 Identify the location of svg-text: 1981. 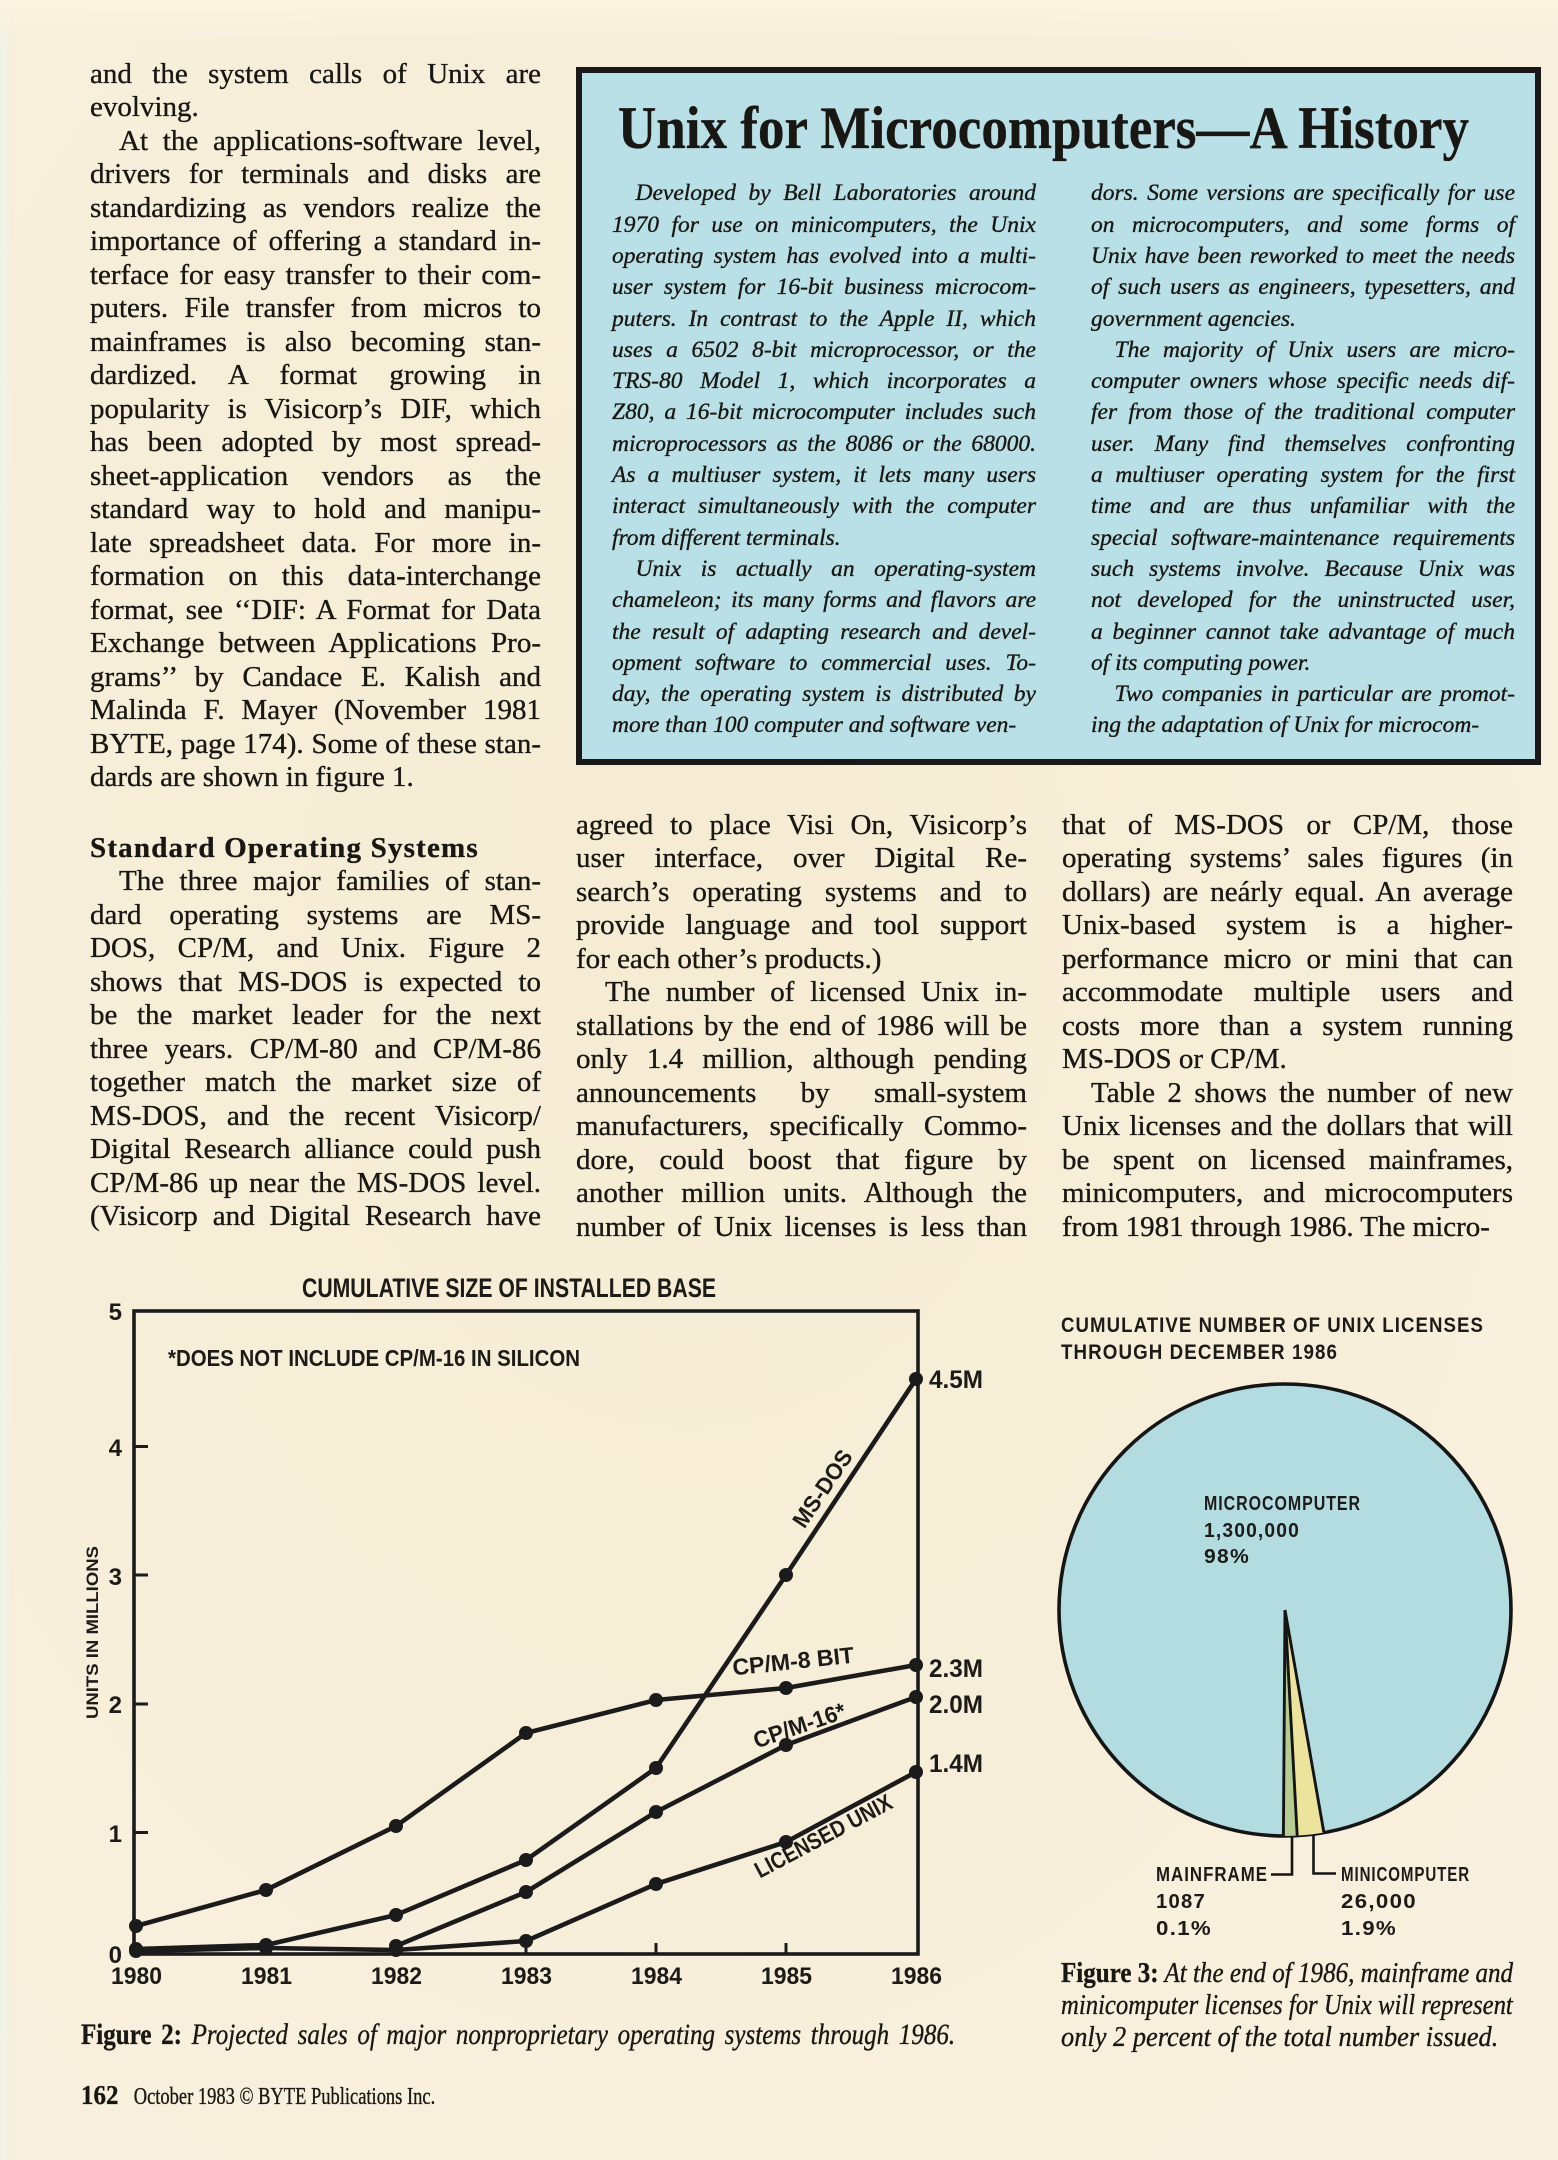
(266, 1976).